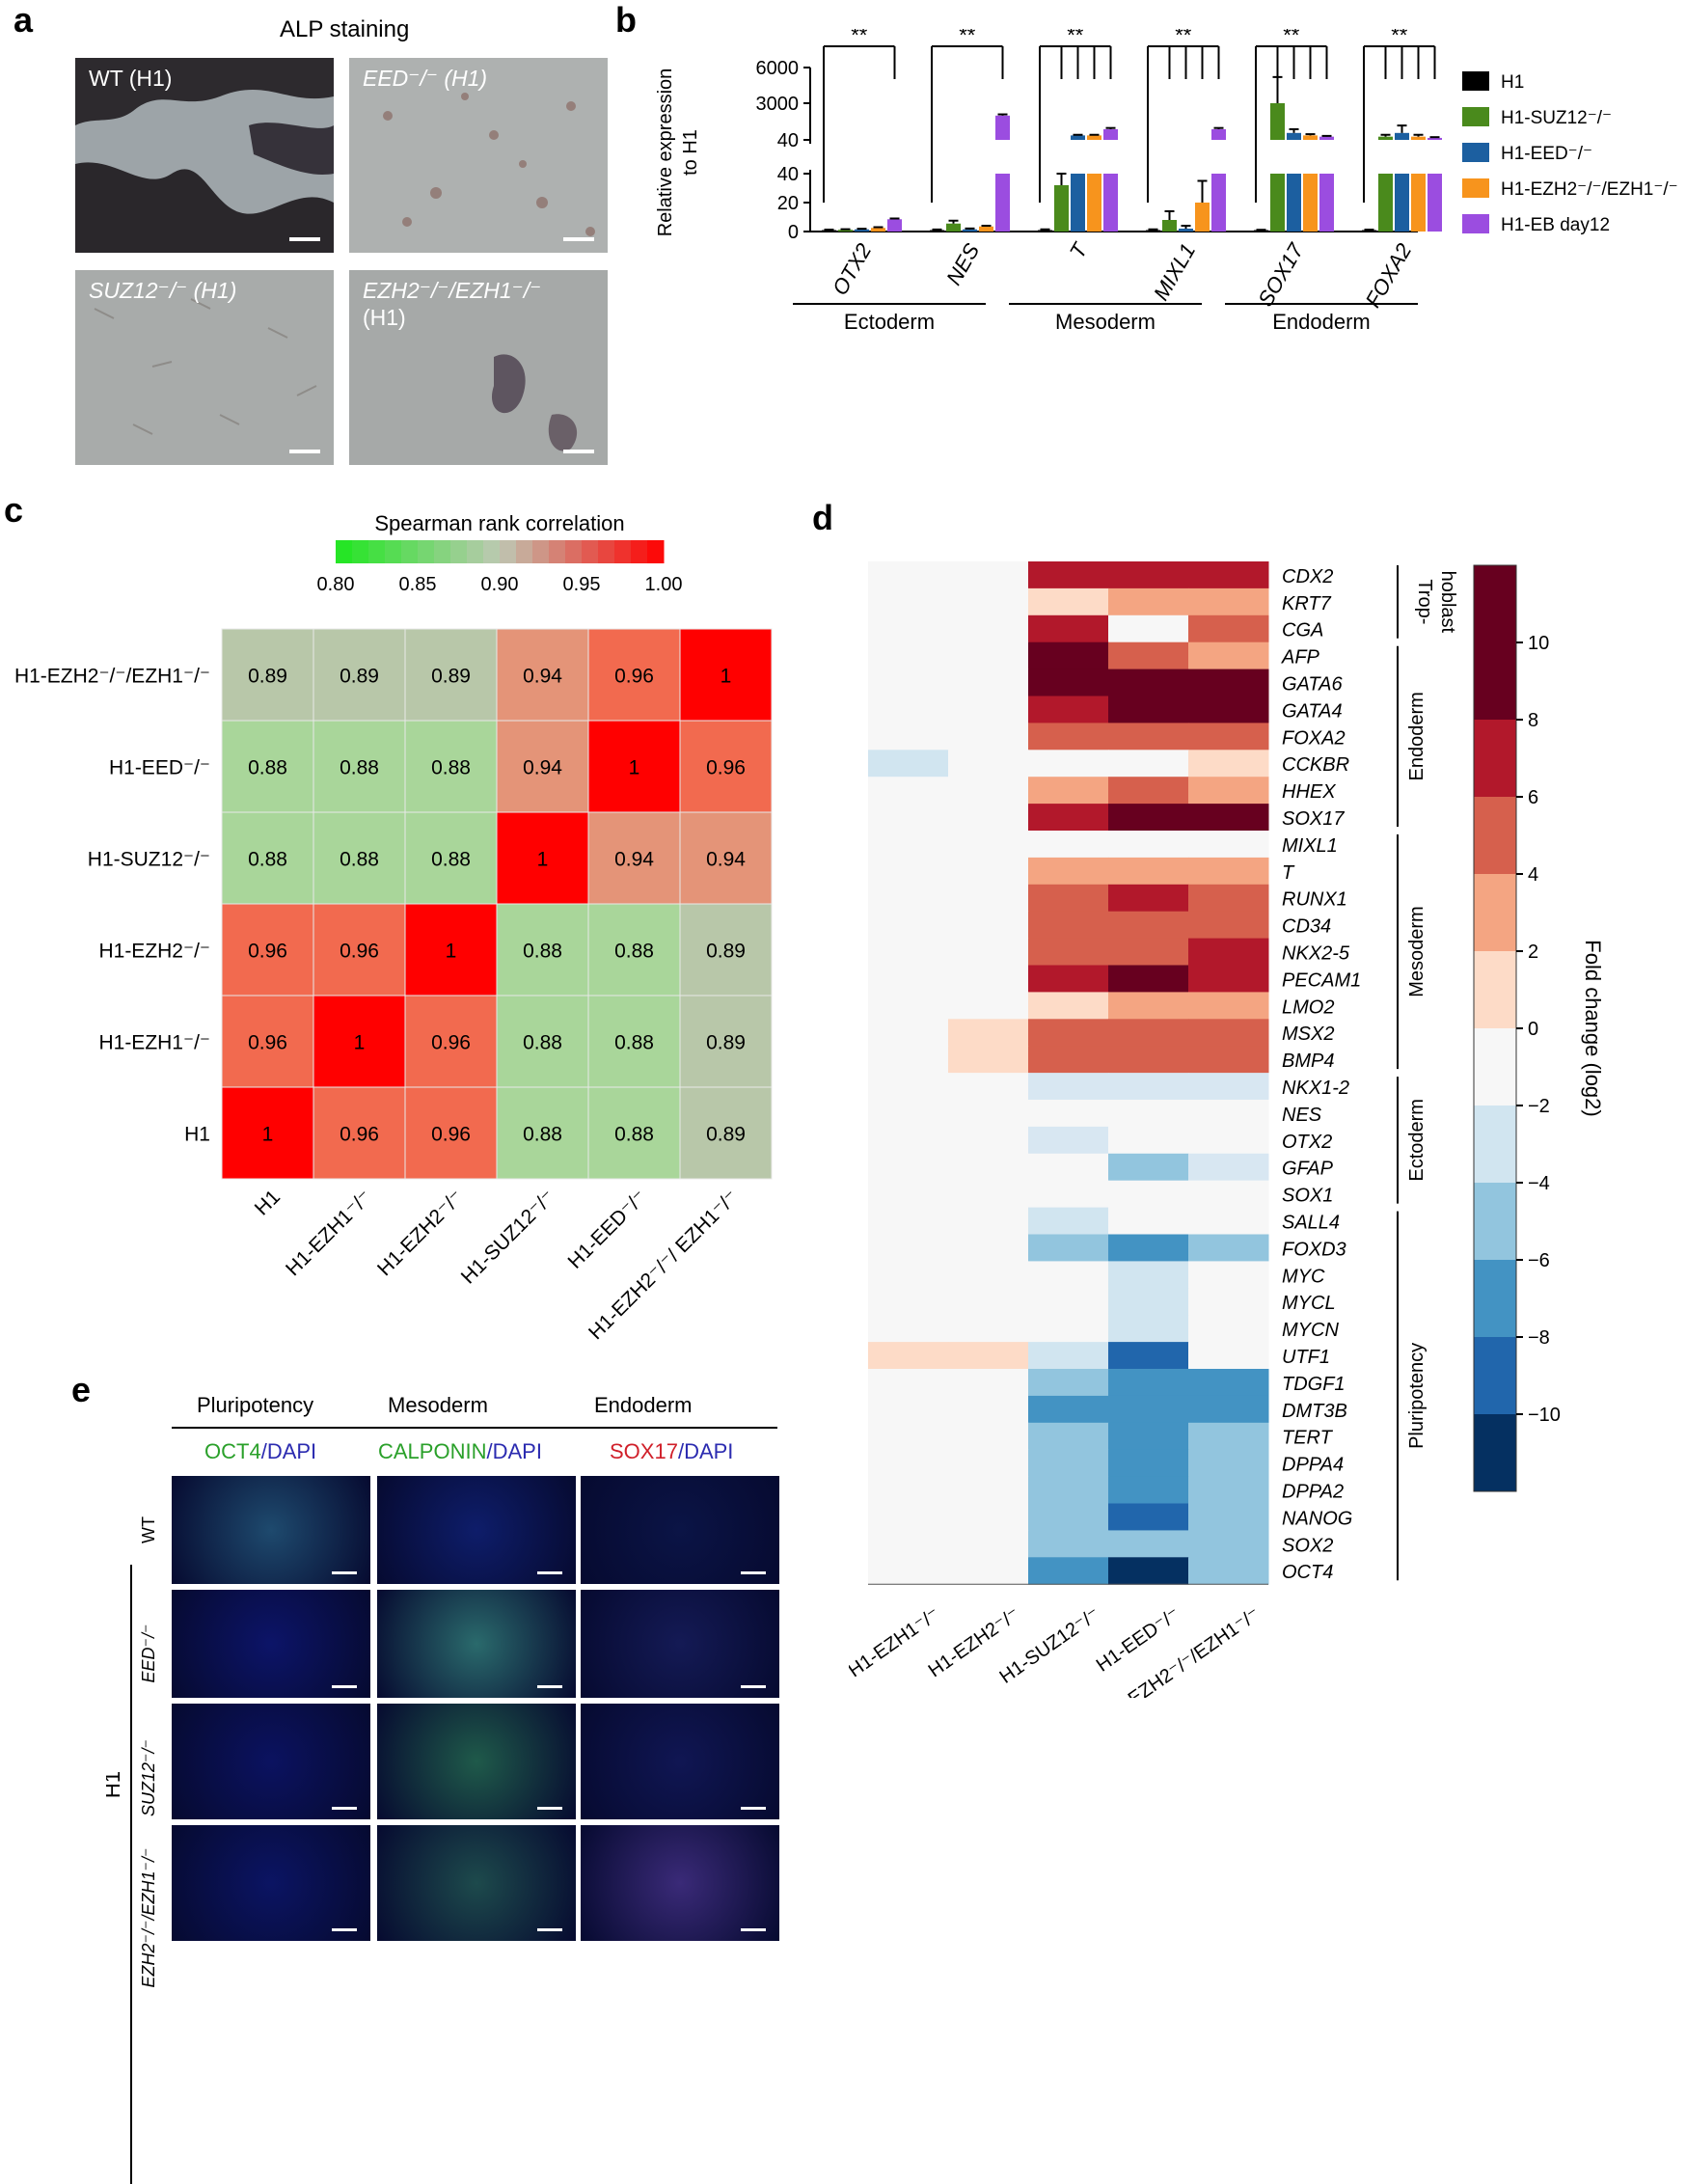 This screenshot has width=1686, height=2184. Describe the element at coordinates (1300, 658) in the screenshot. I see `d-row-label: AFP` at that location.